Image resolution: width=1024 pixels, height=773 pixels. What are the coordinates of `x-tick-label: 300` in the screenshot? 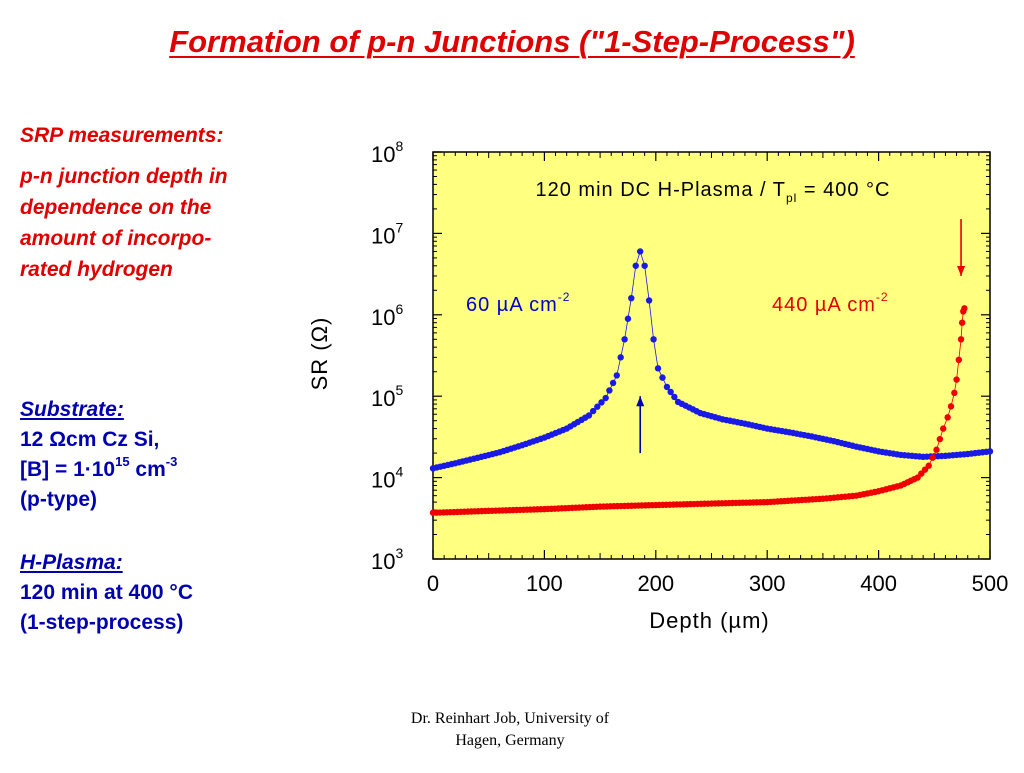 It's located at (767, 583).